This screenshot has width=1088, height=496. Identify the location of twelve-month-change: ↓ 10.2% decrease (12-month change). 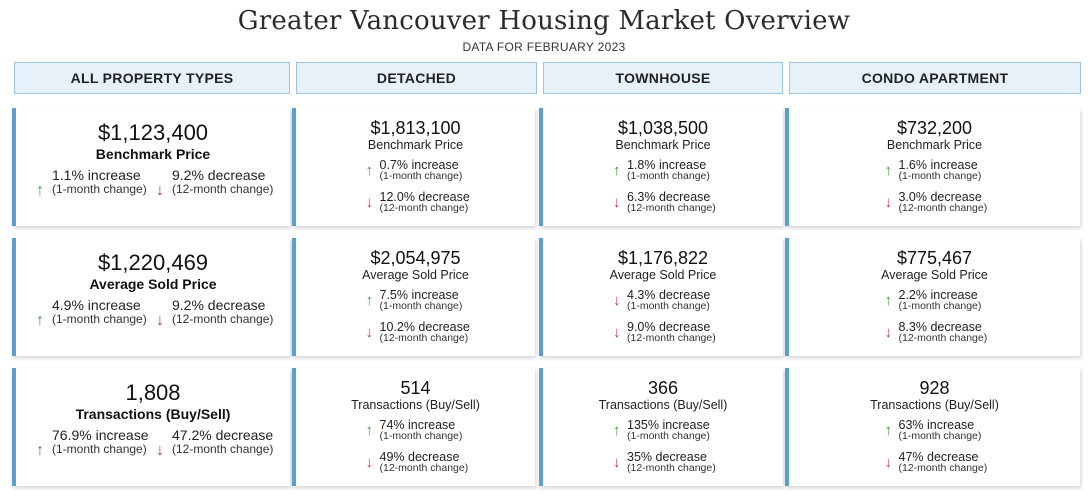
(436, 335).